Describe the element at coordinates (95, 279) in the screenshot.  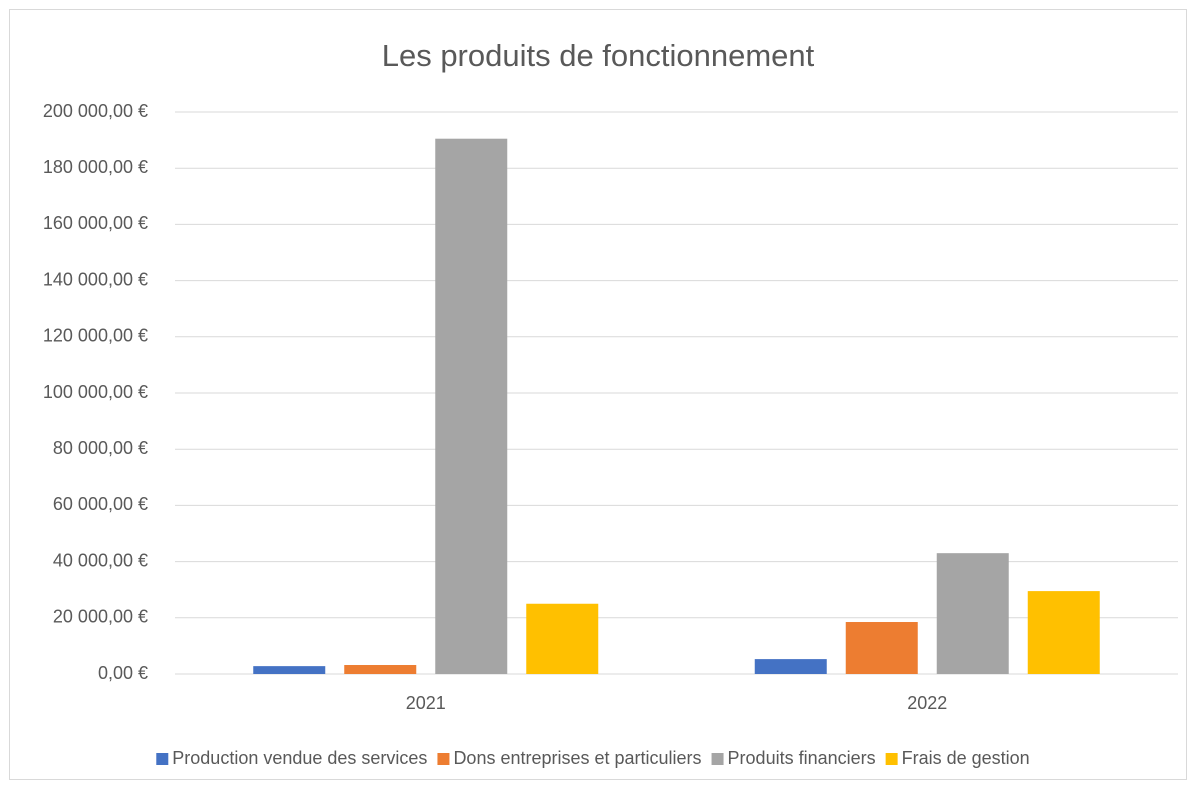
I see `y-tick-label: 140 000,00 €` at that location.